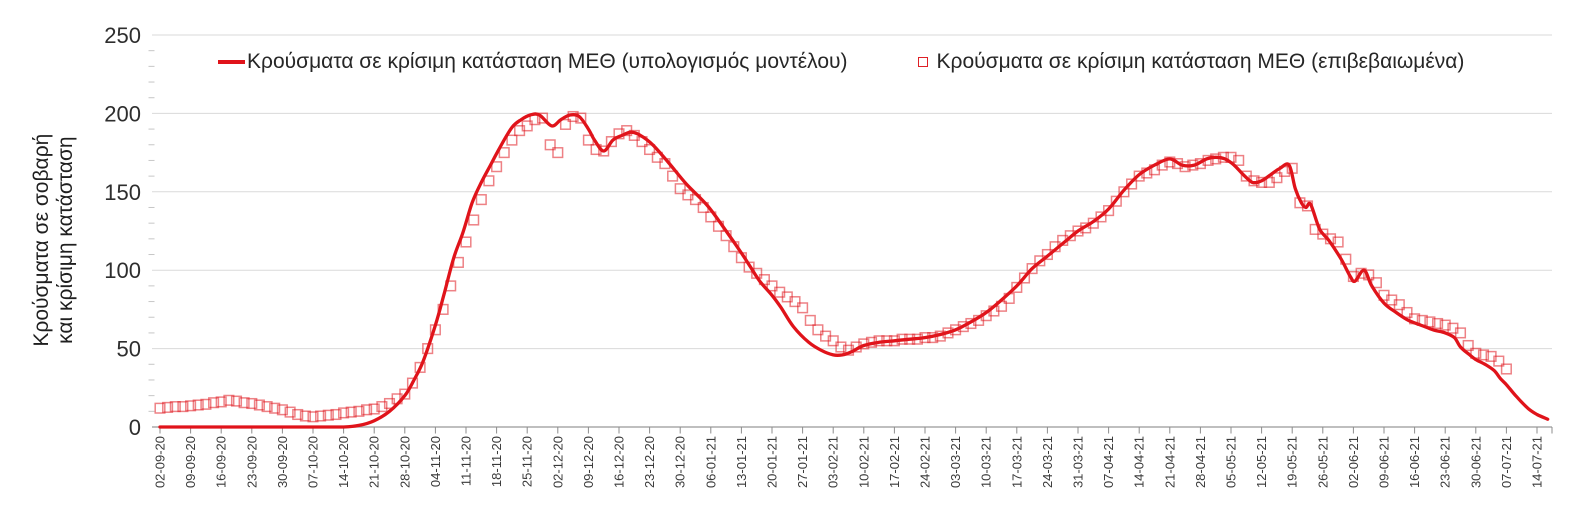  I want to click on svg-text: 150, so click(122, 192).